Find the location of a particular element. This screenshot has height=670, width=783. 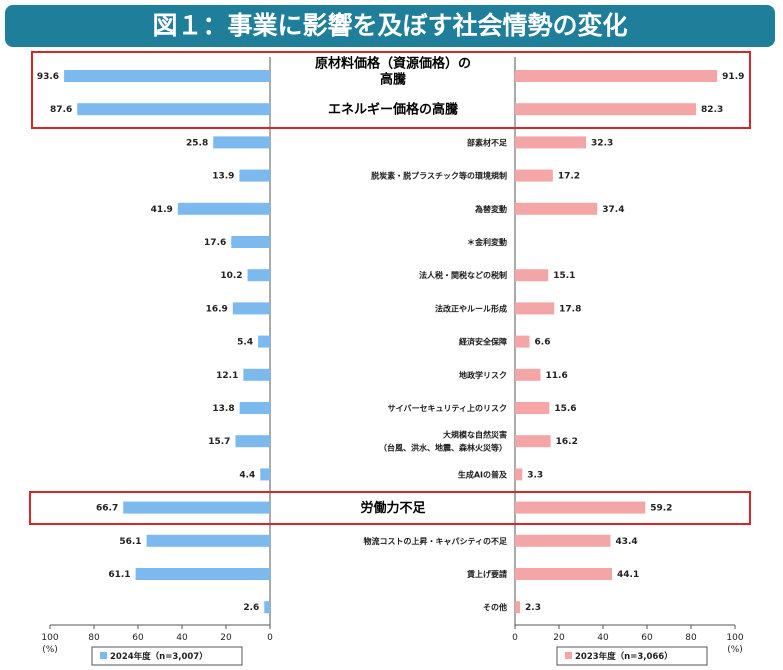

right-tick-label: 20 is located at coordinates (559, 638).